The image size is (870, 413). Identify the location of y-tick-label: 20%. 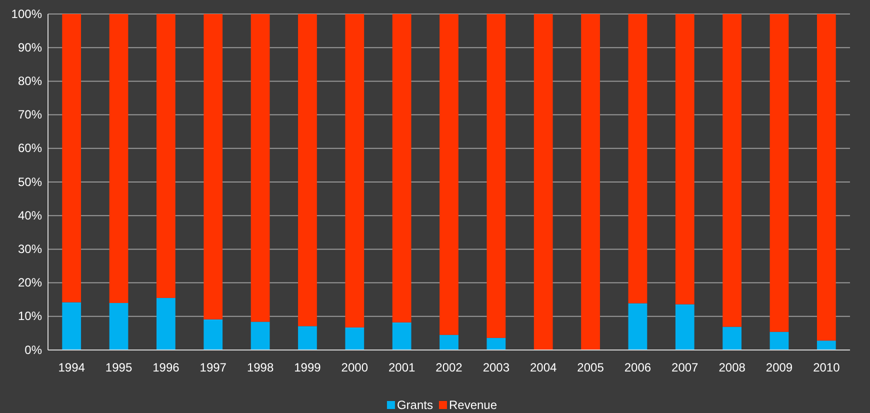
(30, 283).